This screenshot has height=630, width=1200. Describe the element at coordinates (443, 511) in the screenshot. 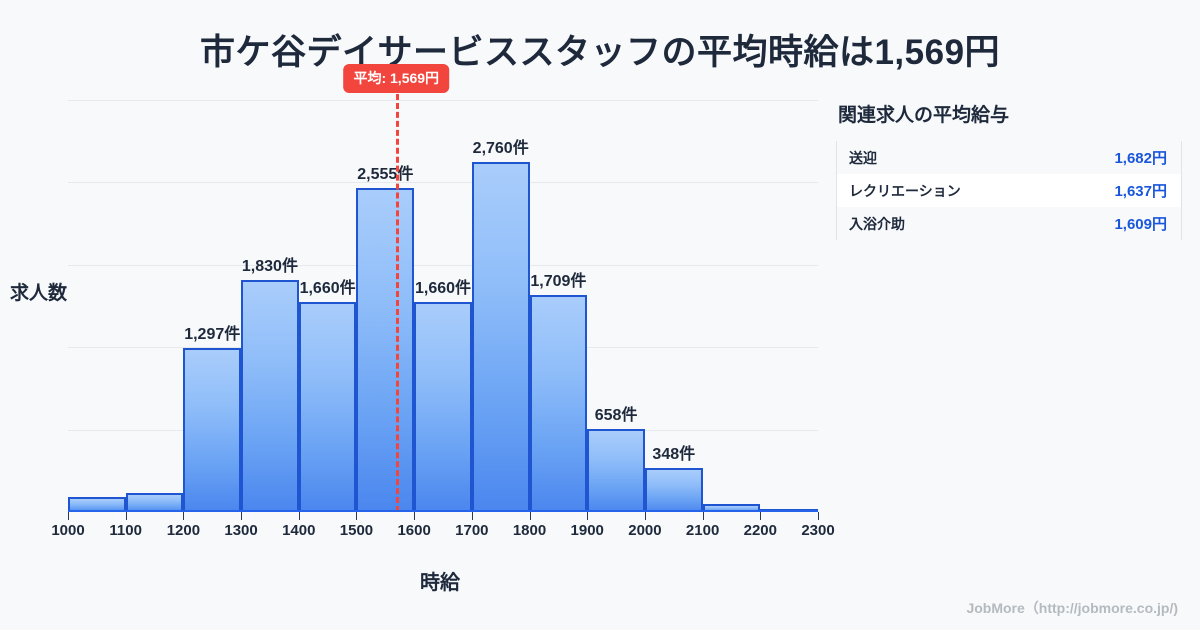

I see `x-axis-line` at that location.